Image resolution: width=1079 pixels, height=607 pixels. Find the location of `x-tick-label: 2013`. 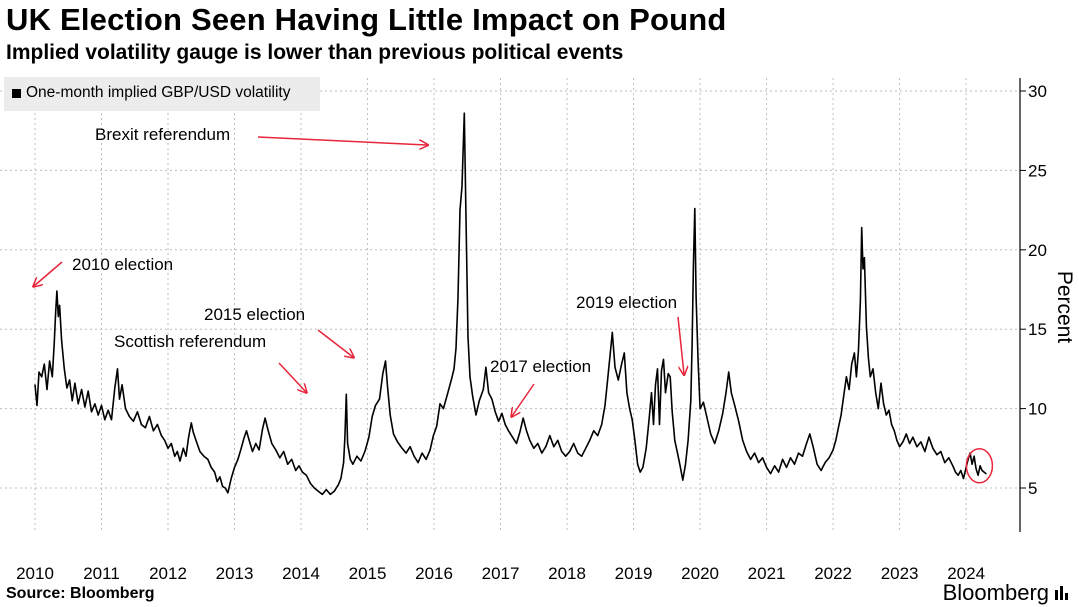

x-tick-label: 2013 is located at coordinates (235, 573).